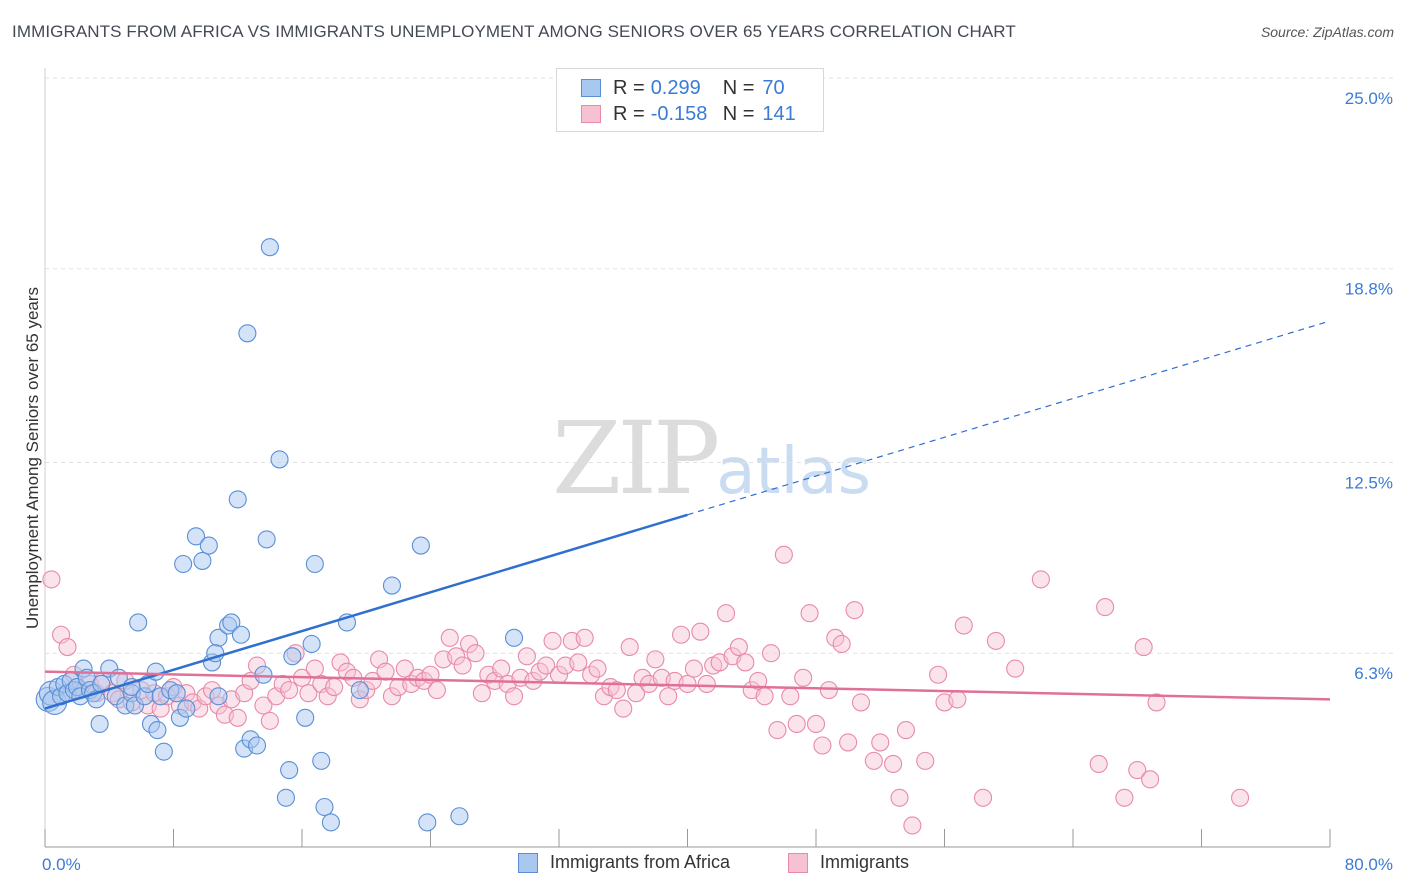  I want to click on legend-label-africa: Immigrants from Africa, so click(640, 862).